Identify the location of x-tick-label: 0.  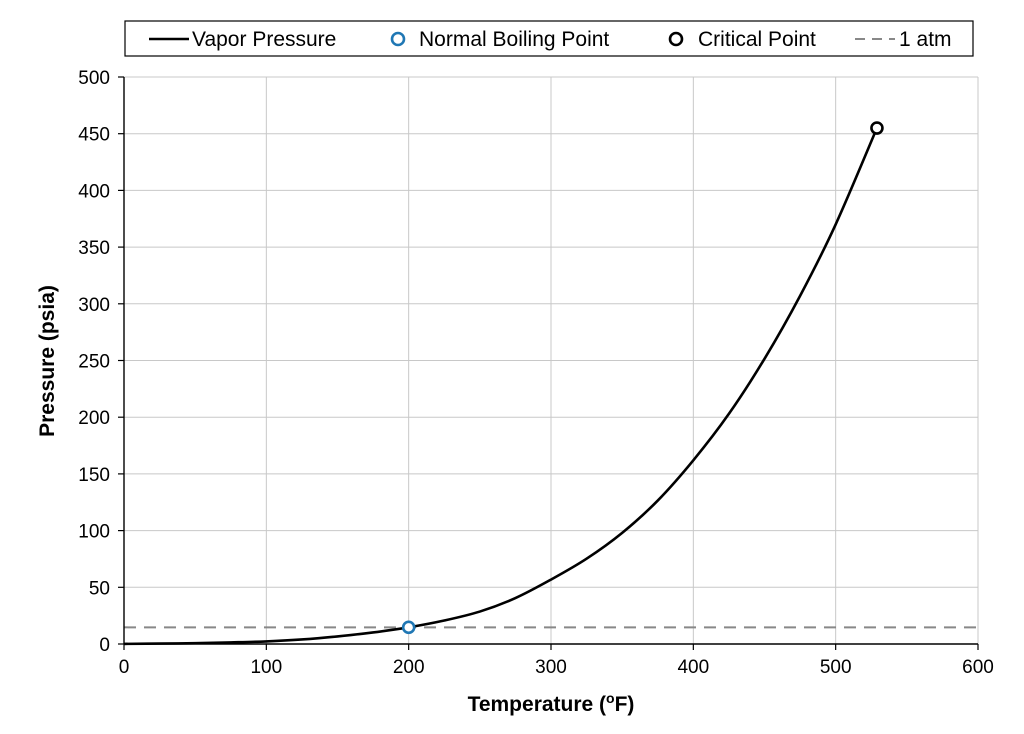
(124, 667).